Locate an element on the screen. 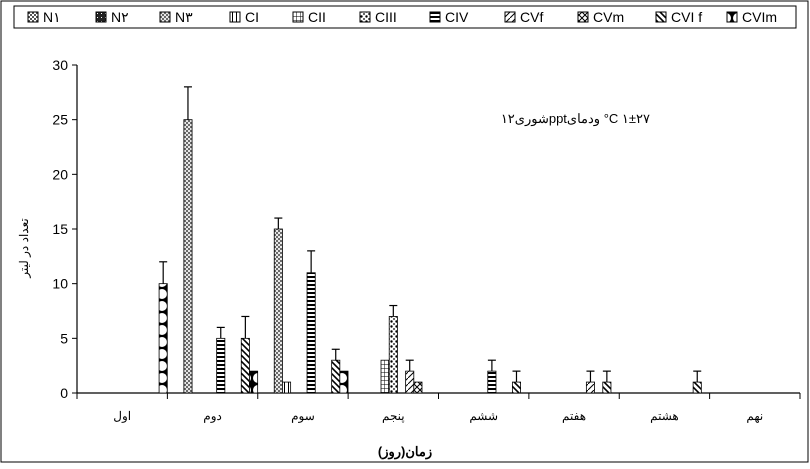 This screenshot has height=469, width=810. x-tick-label: اول is located at coordinates (122, 416).